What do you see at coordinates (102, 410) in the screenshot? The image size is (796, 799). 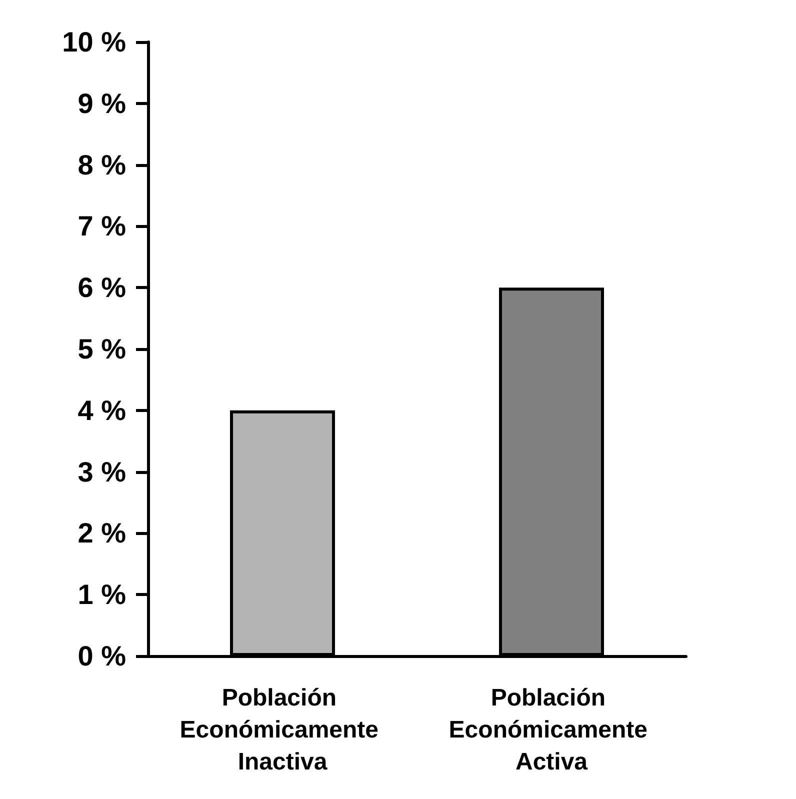 I see `y-tick-label: 4 %` at bounding box center [102, 410].